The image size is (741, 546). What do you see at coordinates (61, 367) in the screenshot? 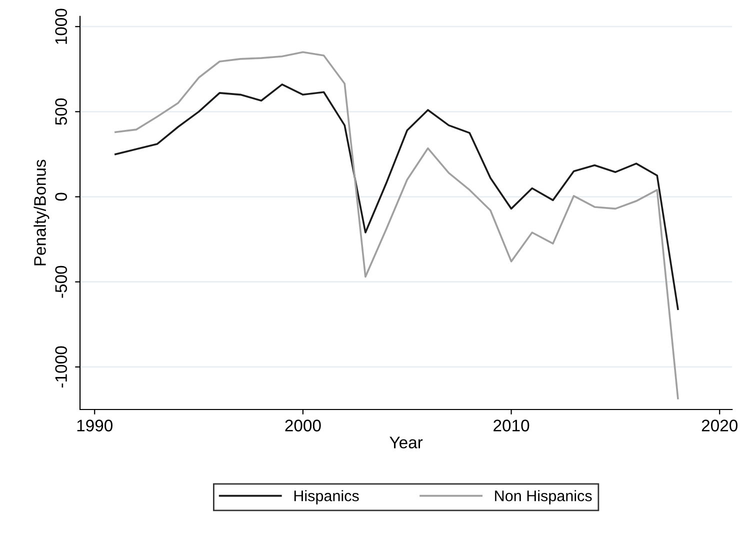
I see `y-tick-label: -1000` at bounding box center [61, 367].